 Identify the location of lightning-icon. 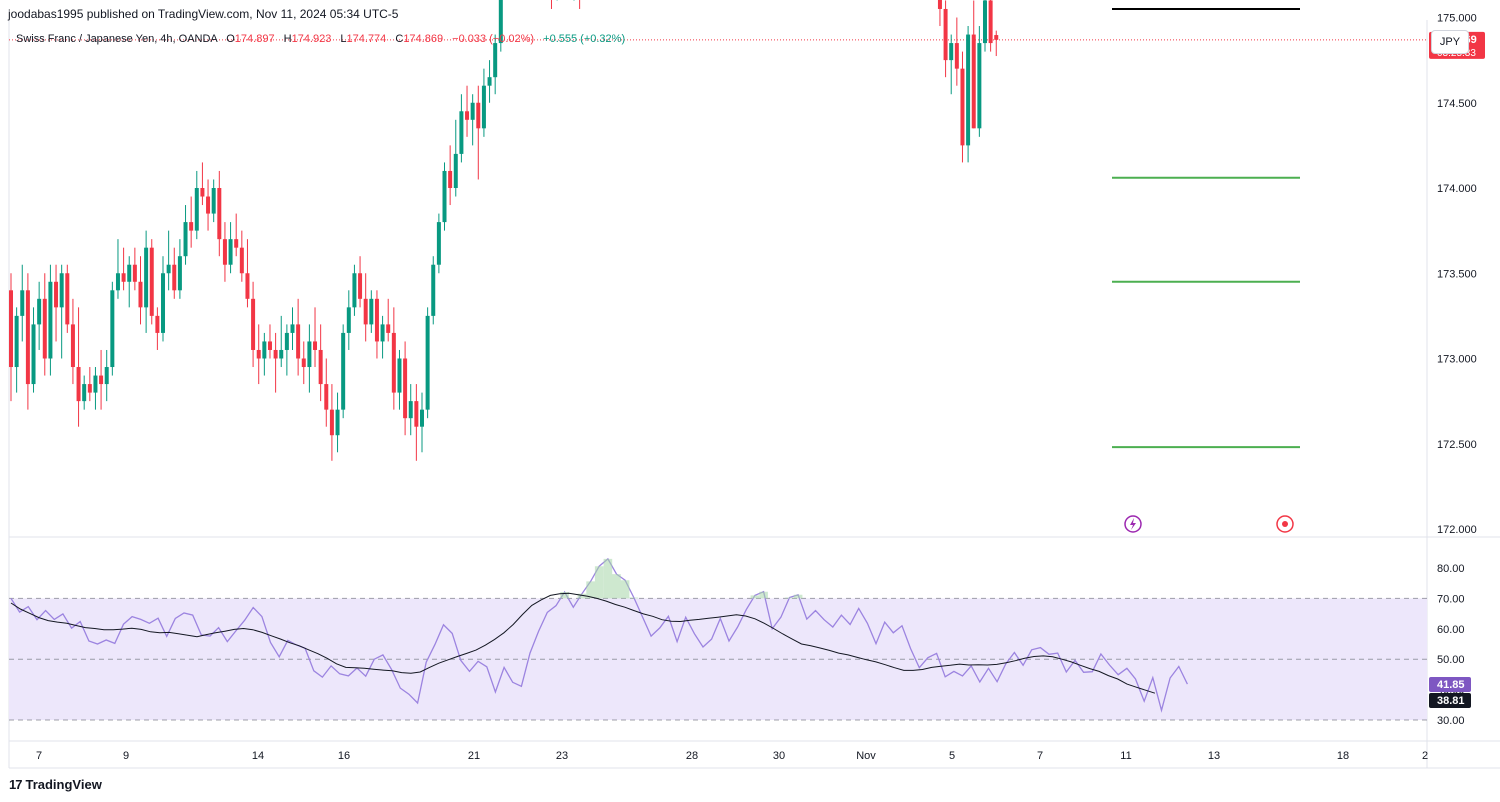
(1133, 524).